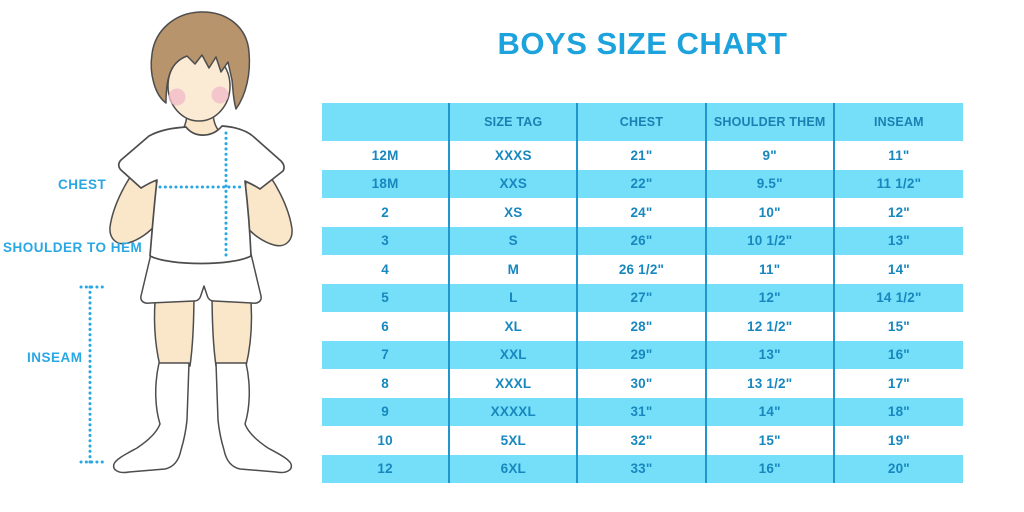 Image resolution: width=1024 pixels, height=512 pixels. I want to click on table-cell: XXS, so click(514, 183).